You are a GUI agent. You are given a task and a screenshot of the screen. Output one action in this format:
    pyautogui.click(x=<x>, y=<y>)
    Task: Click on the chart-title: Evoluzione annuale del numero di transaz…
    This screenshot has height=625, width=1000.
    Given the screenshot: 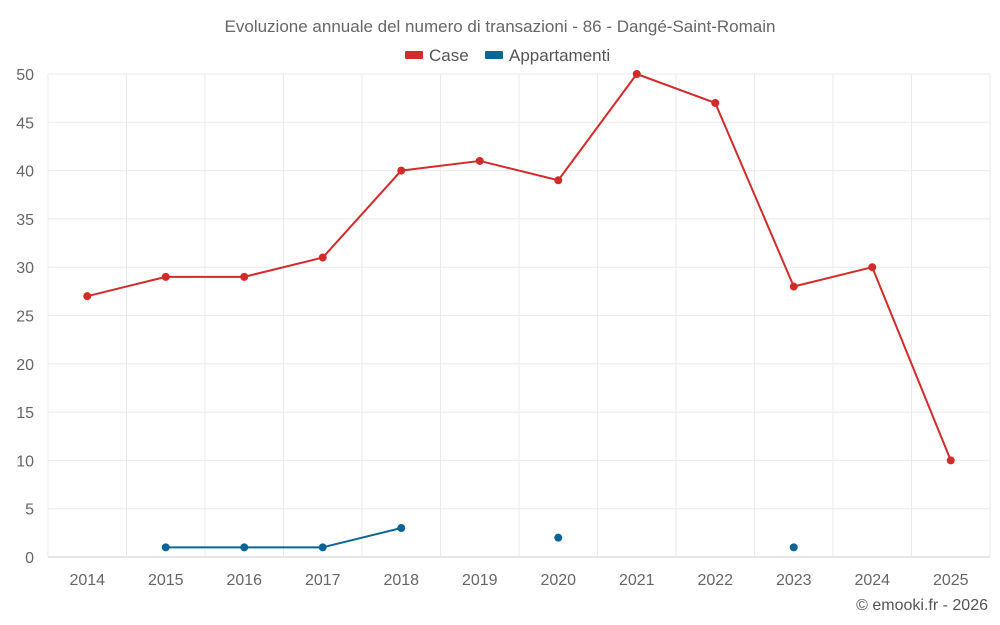 What is the action you would take?
    pyautogui.click(x=500, y=26)
    